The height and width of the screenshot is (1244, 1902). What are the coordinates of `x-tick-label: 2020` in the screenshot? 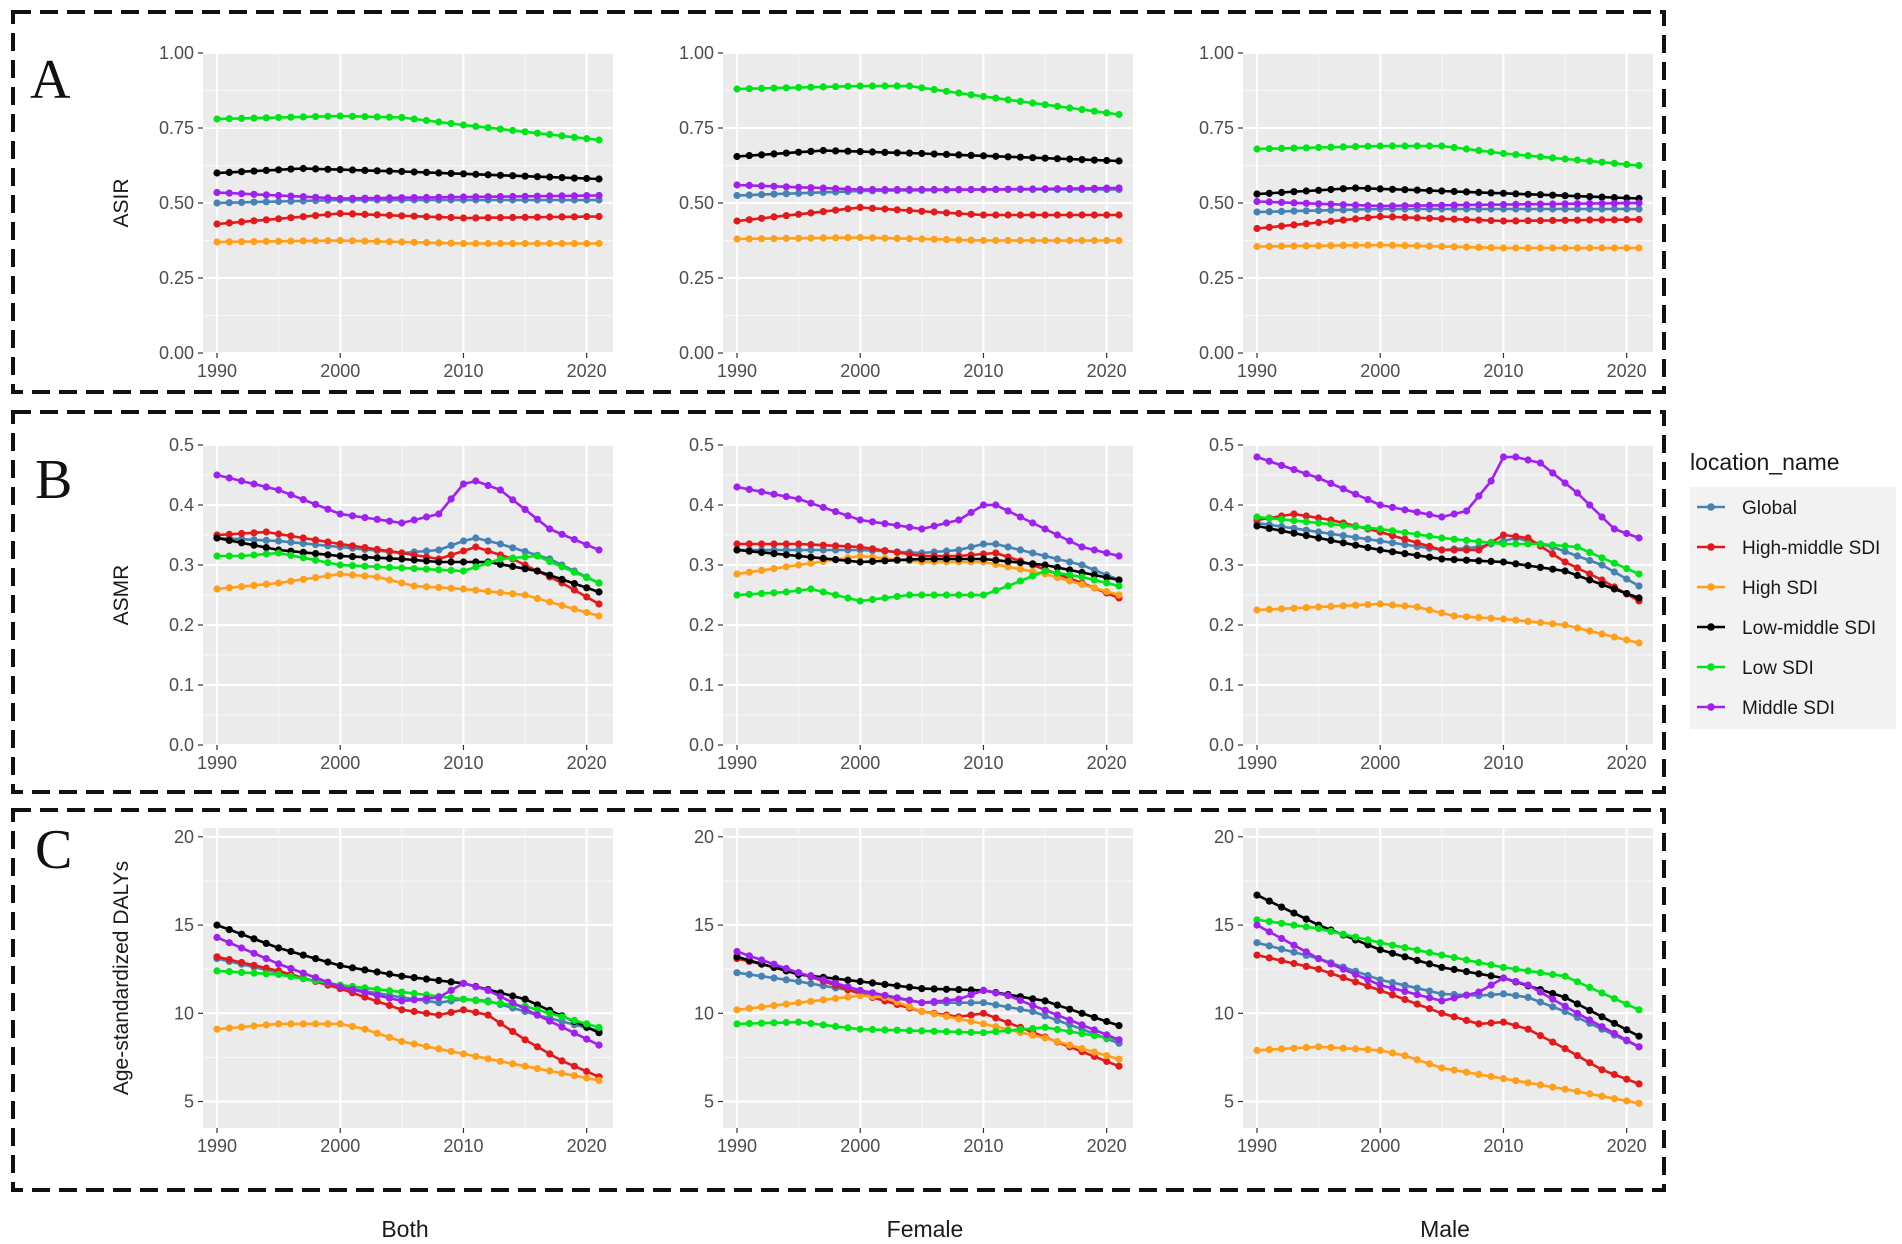 It's located at (1107, 1146).